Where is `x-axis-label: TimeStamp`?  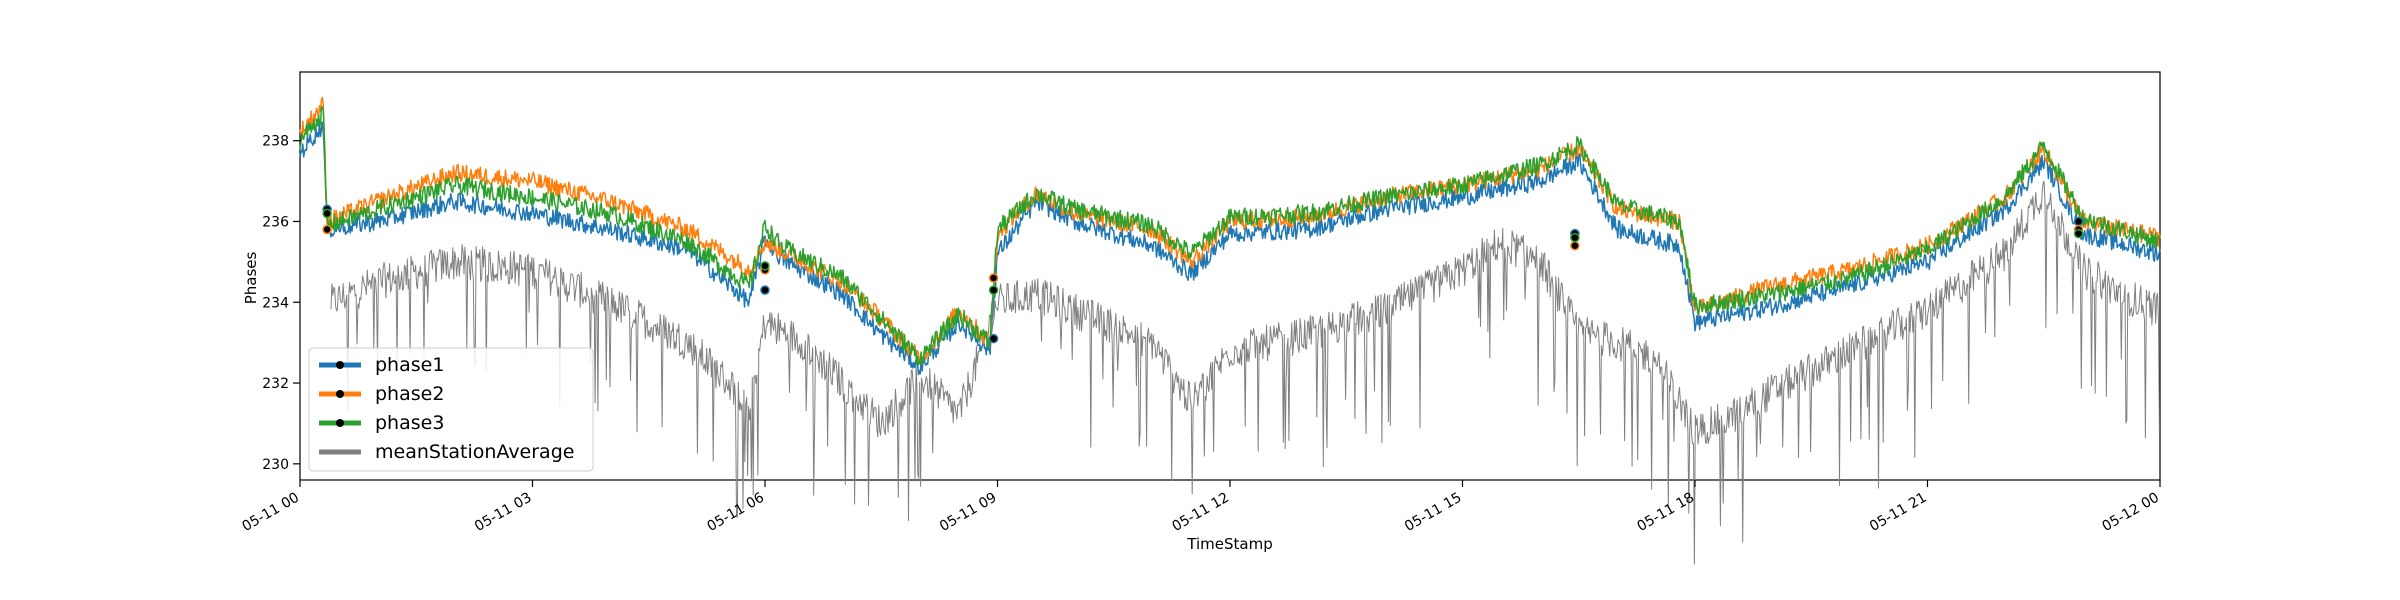
x-axis-label: TimeStamp is located at coordinates (1229, 544).